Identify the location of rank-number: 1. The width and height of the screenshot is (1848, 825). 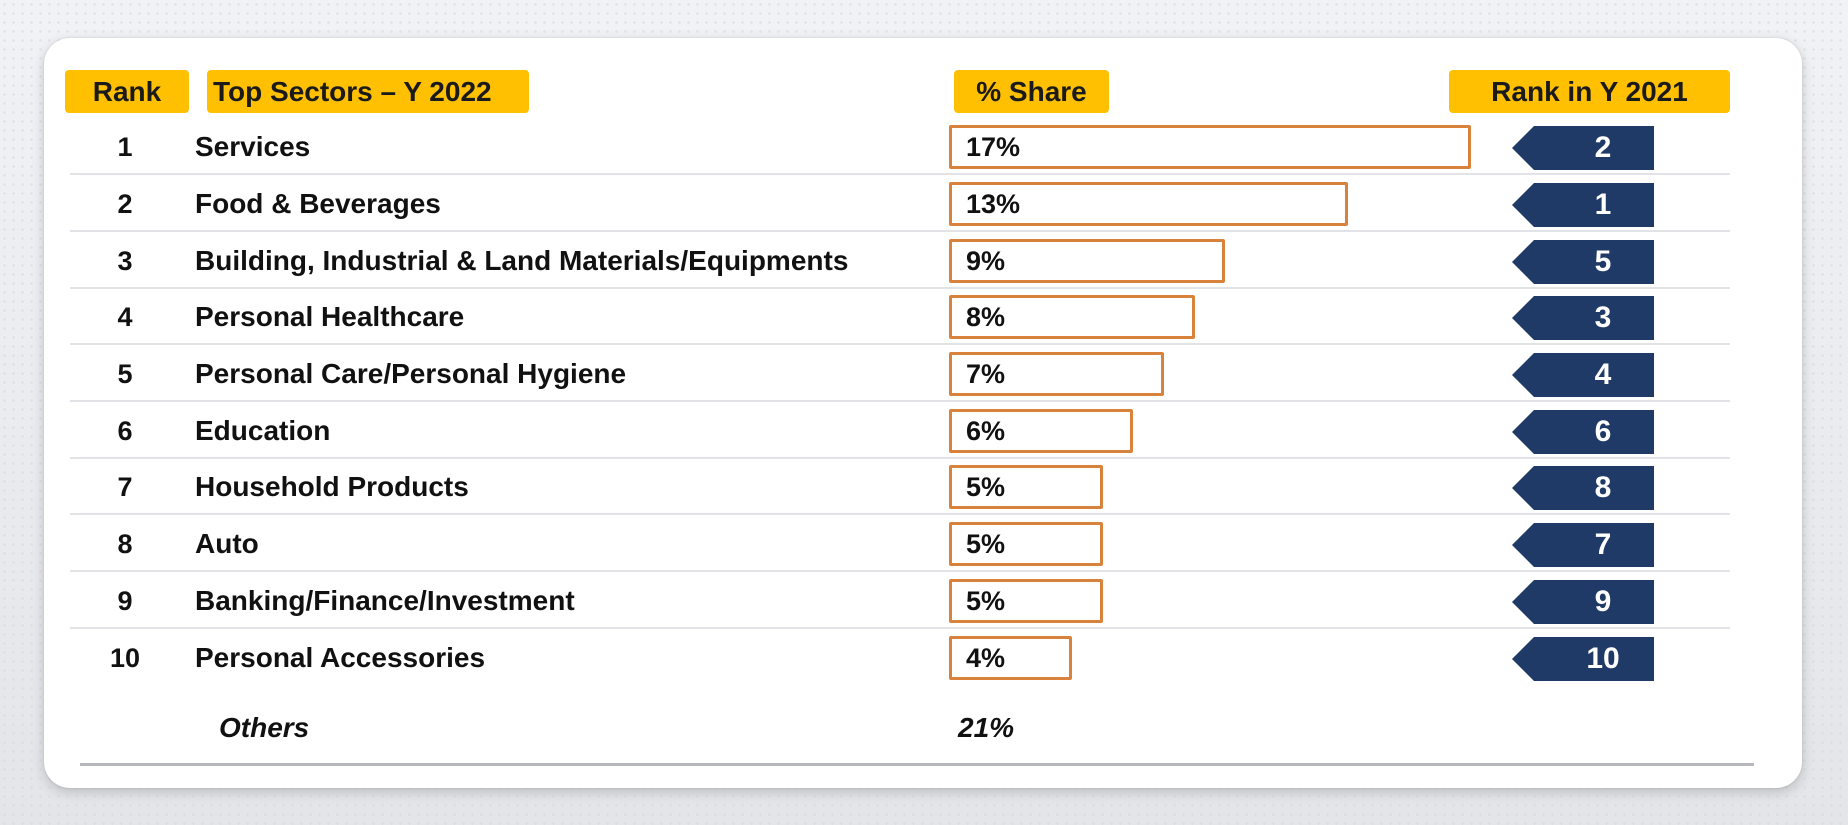
(125, 147).